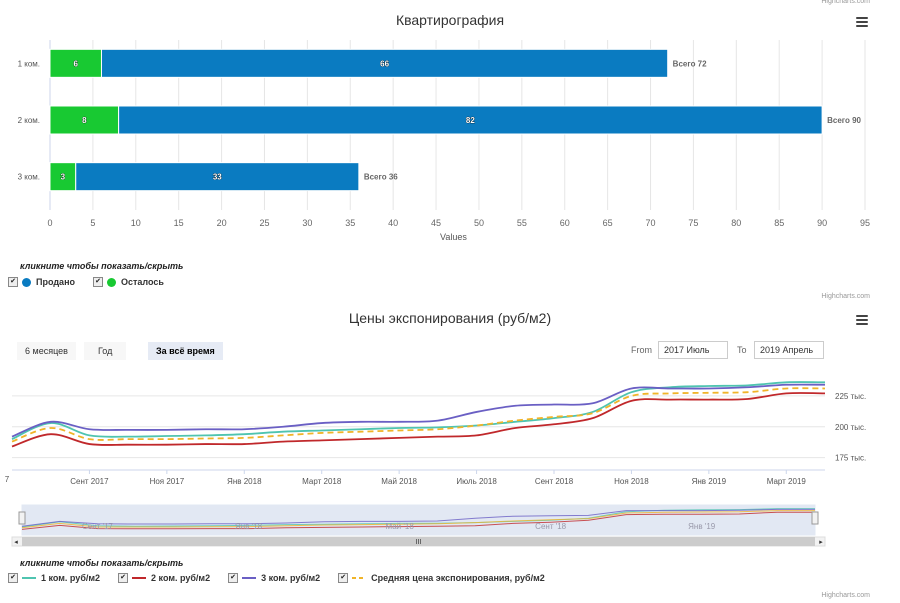  I want to click on bar-total-label: Всего 90, so click(844, 120).